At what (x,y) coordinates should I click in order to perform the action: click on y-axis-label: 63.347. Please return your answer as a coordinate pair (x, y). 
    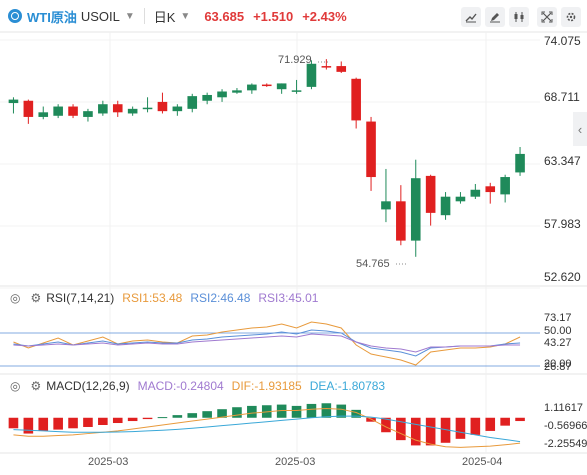
    Looking at the image, I should click on (562, 161).